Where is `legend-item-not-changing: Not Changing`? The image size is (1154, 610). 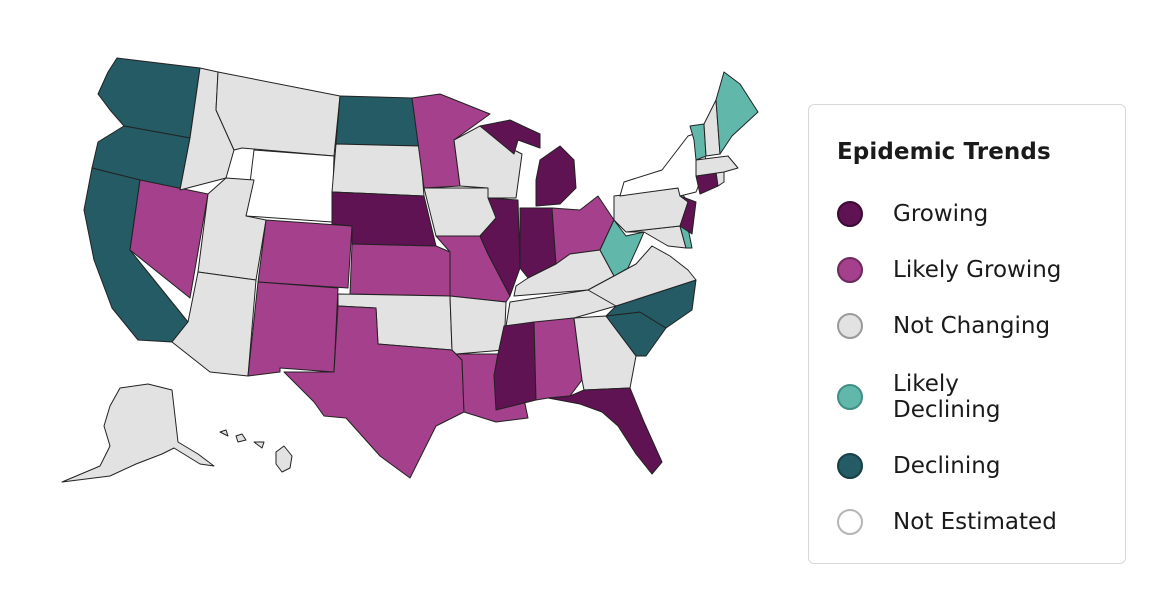
legend-item-not-changing: Not Changing is located at coordinates (965, 326).